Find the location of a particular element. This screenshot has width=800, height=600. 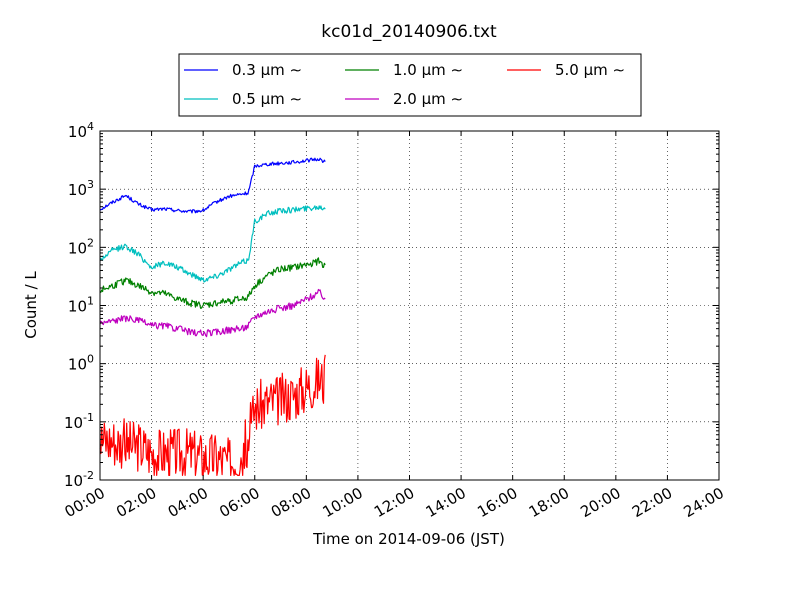

legend-frame is located at coordinates (410, 85).